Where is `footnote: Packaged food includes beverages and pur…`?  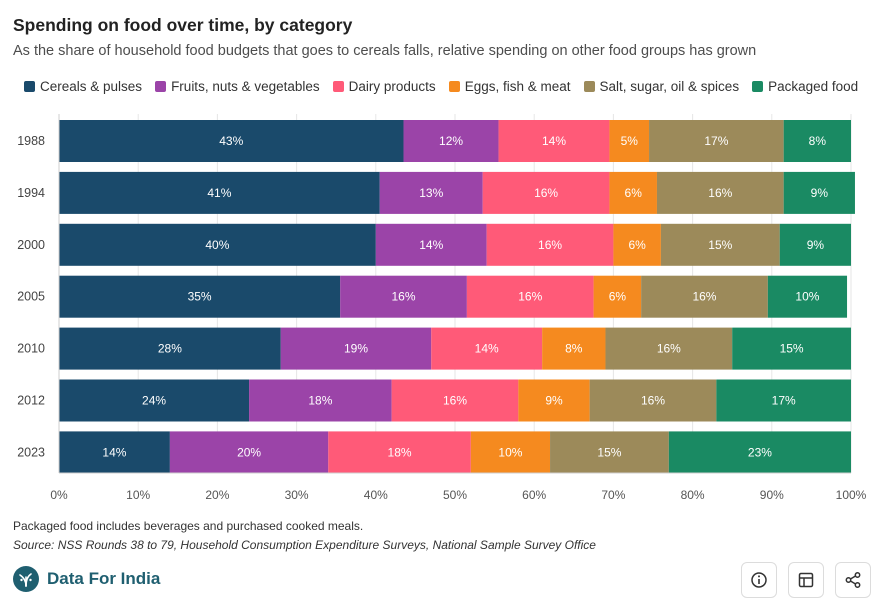 footnote: Packaged food includes beverages and pur… is located at coordinates (188, 526).